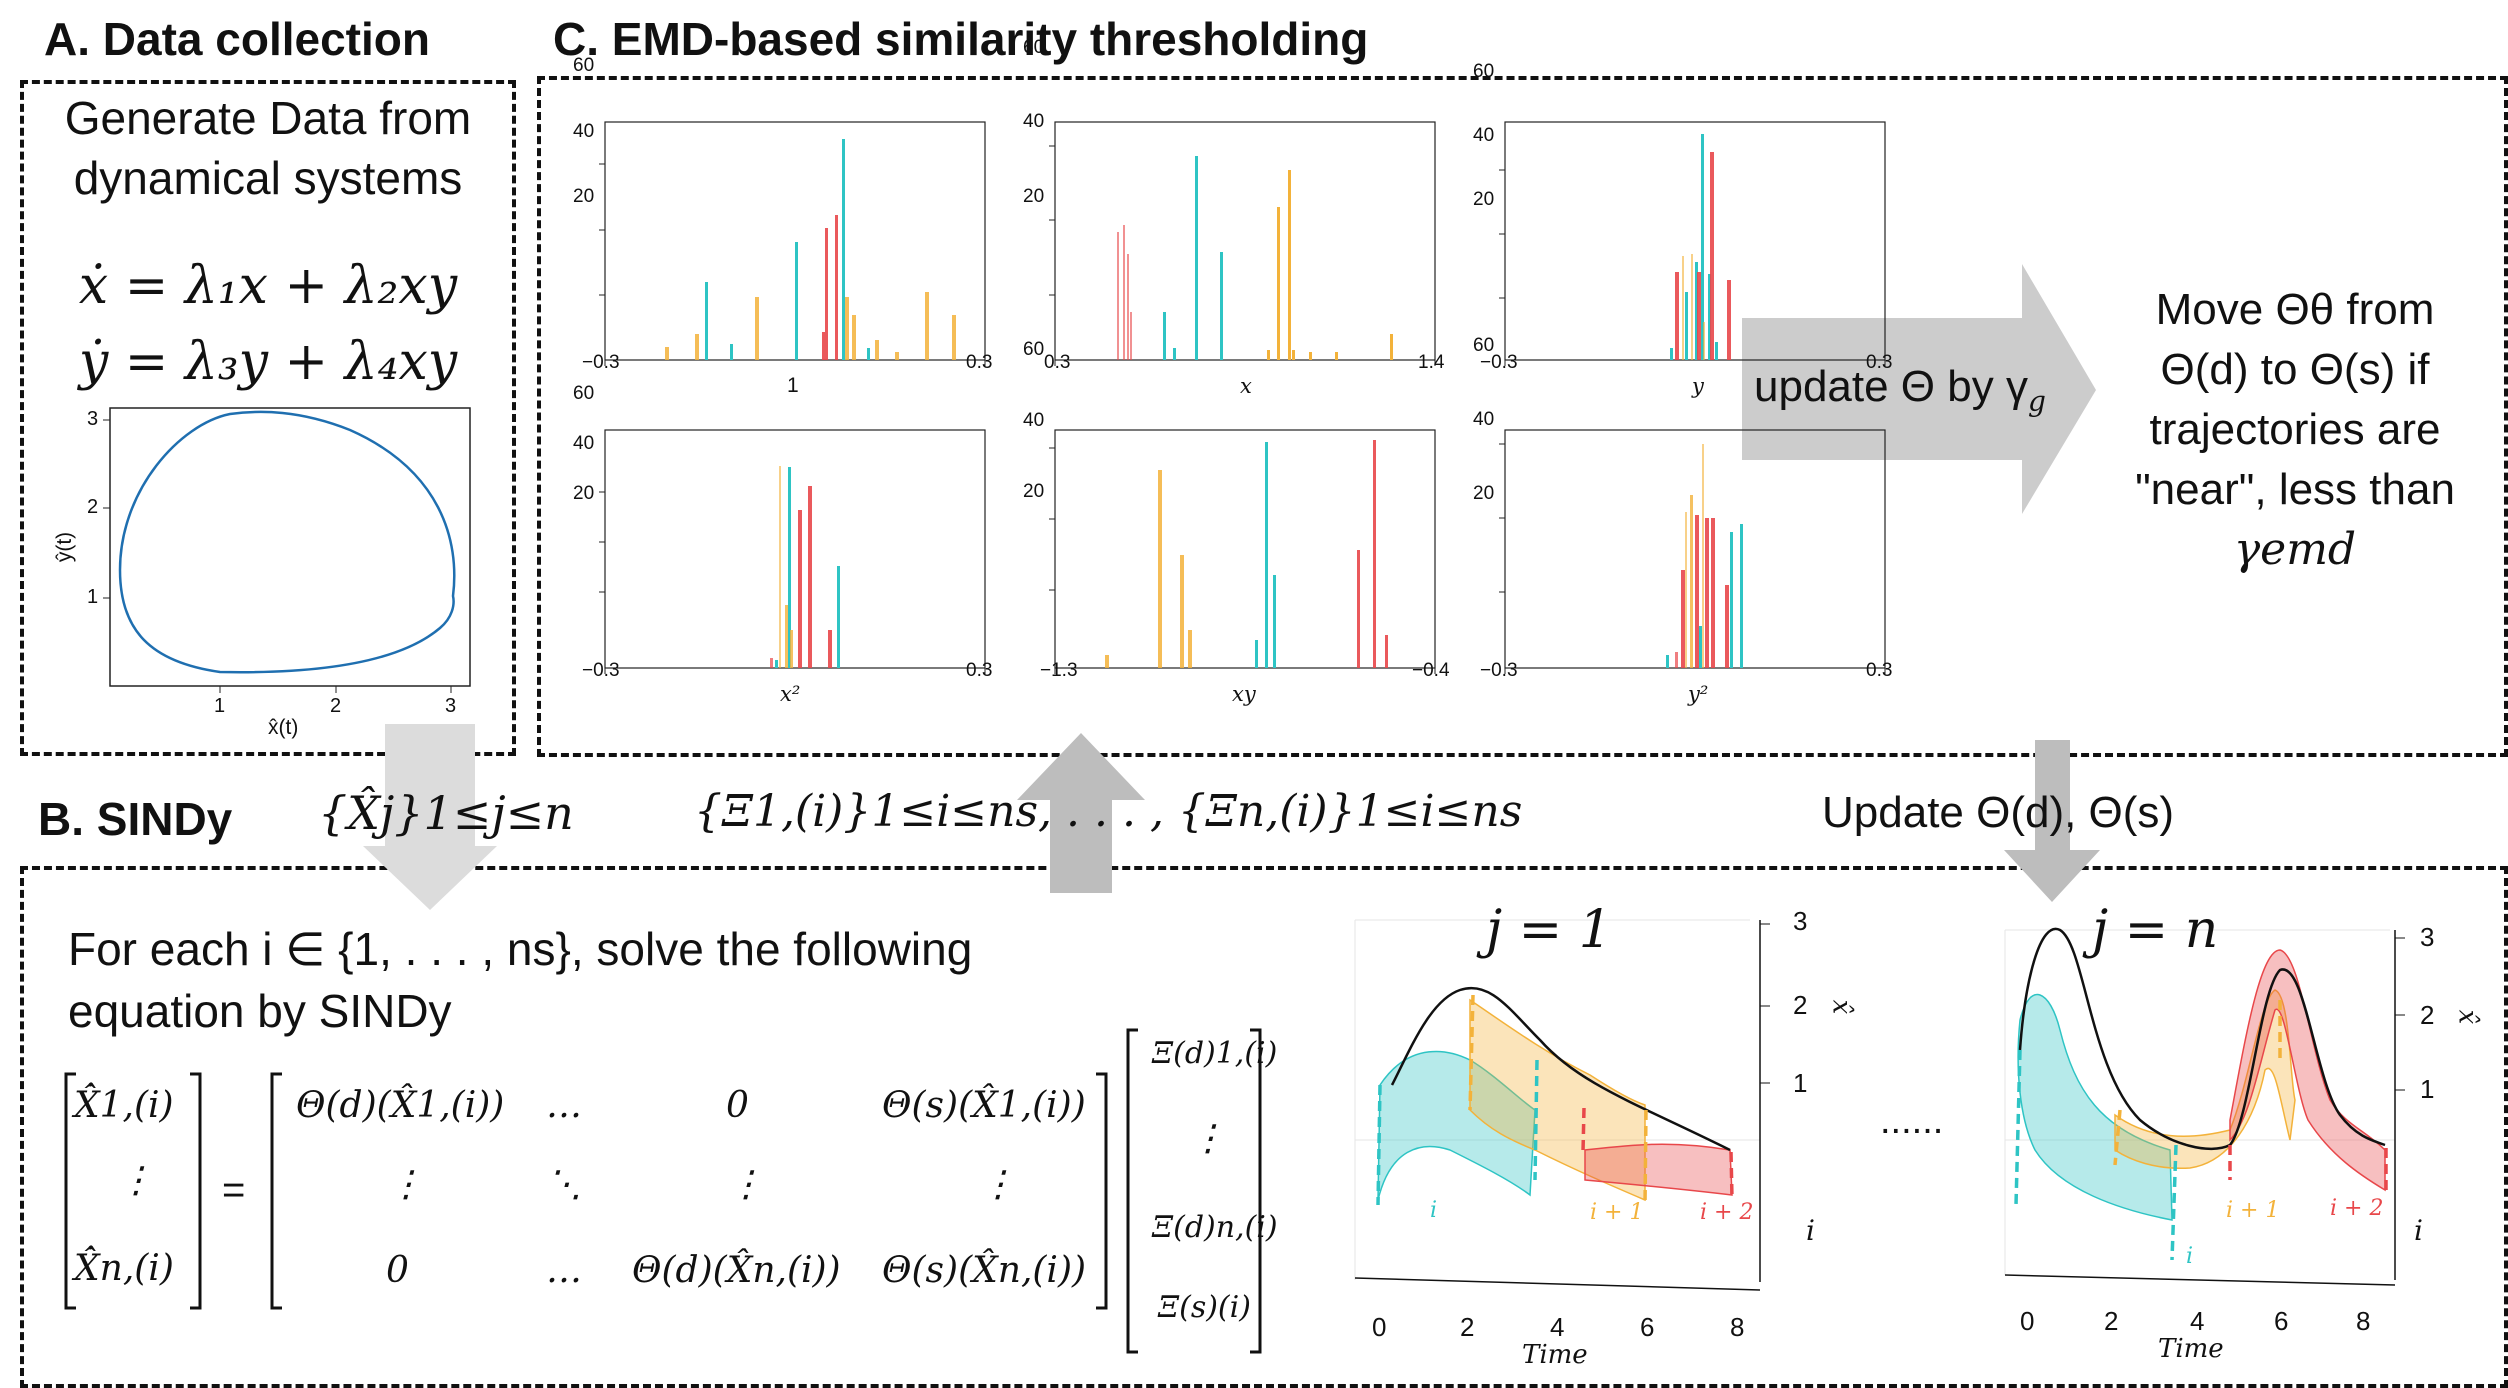  Describe the element at coordinates (430, 817) in the screenshot. I see `arrow-a-to-b` at that location.